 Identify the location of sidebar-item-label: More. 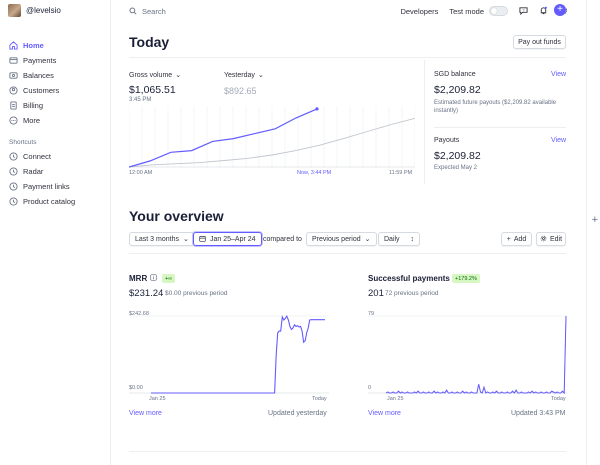
(32, 120).